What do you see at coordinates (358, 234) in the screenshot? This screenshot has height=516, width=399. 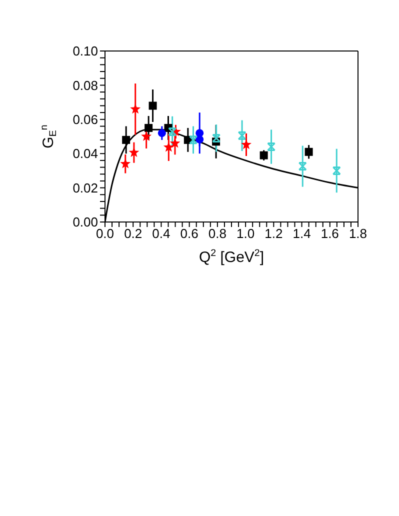 I see `x-tick-label: 1.8` at bounding box center [358, 234].